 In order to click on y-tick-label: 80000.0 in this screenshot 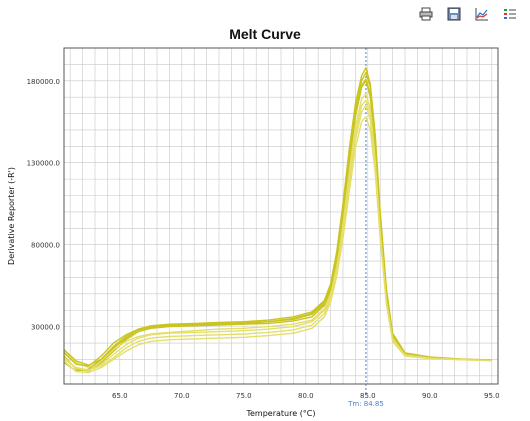, I will do `click(45, 246)`.